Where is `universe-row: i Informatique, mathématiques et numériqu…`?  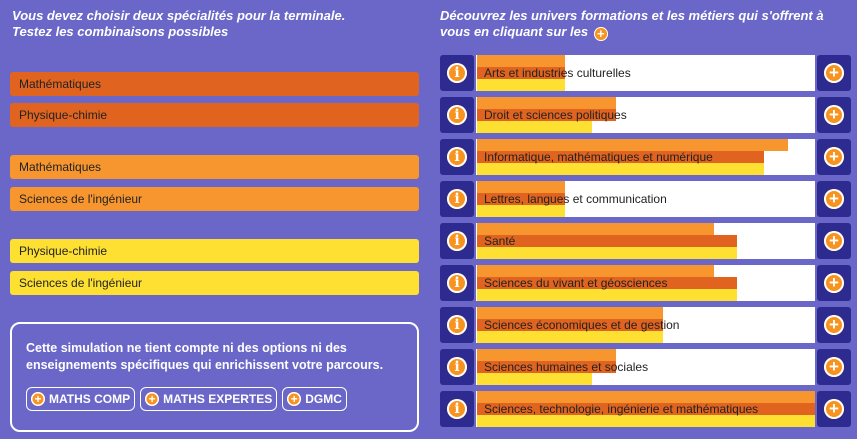
universe-row: i Informatique, mathématiques et numériqu… is located at coordinates (645, 157).